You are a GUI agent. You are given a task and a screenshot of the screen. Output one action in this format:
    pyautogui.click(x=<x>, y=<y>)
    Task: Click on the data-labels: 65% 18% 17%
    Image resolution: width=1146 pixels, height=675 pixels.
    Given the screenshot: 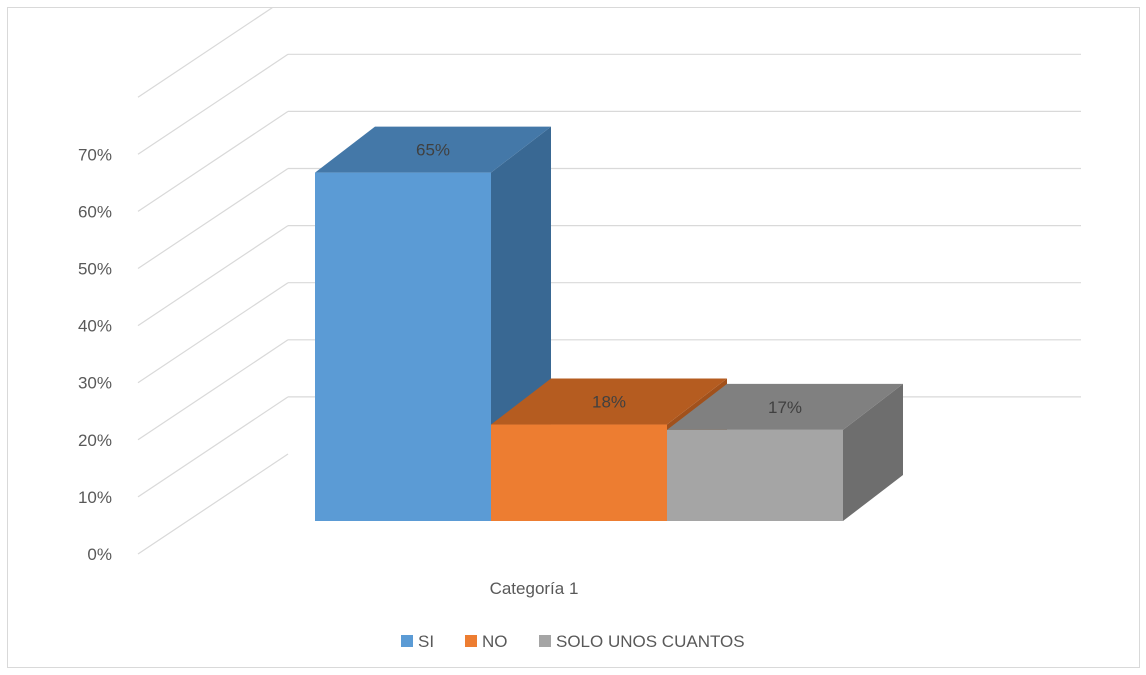 What is the action you would take?
    pyautogui.click(x=609, y=279)
    